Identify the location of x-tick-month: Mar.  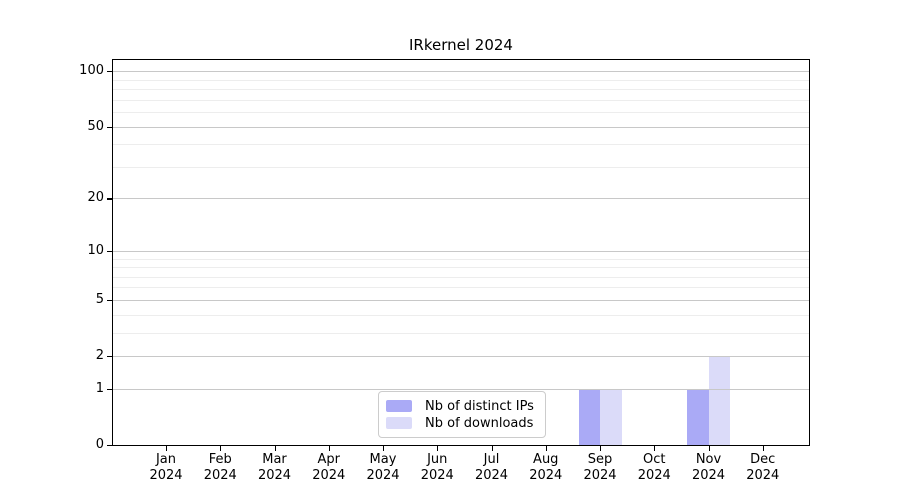
(274, 459).